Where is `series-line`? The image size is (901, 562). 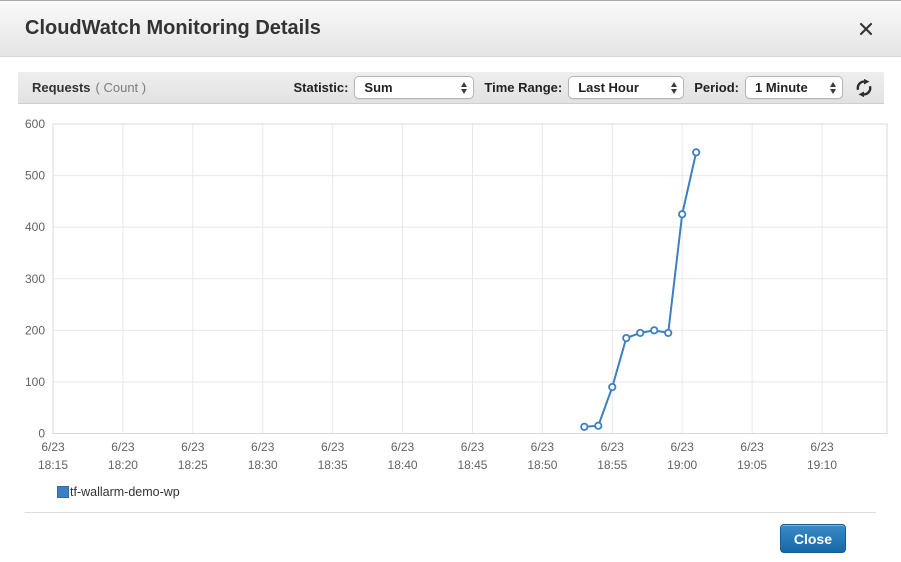 series-line is located at coordinates (641, 290).